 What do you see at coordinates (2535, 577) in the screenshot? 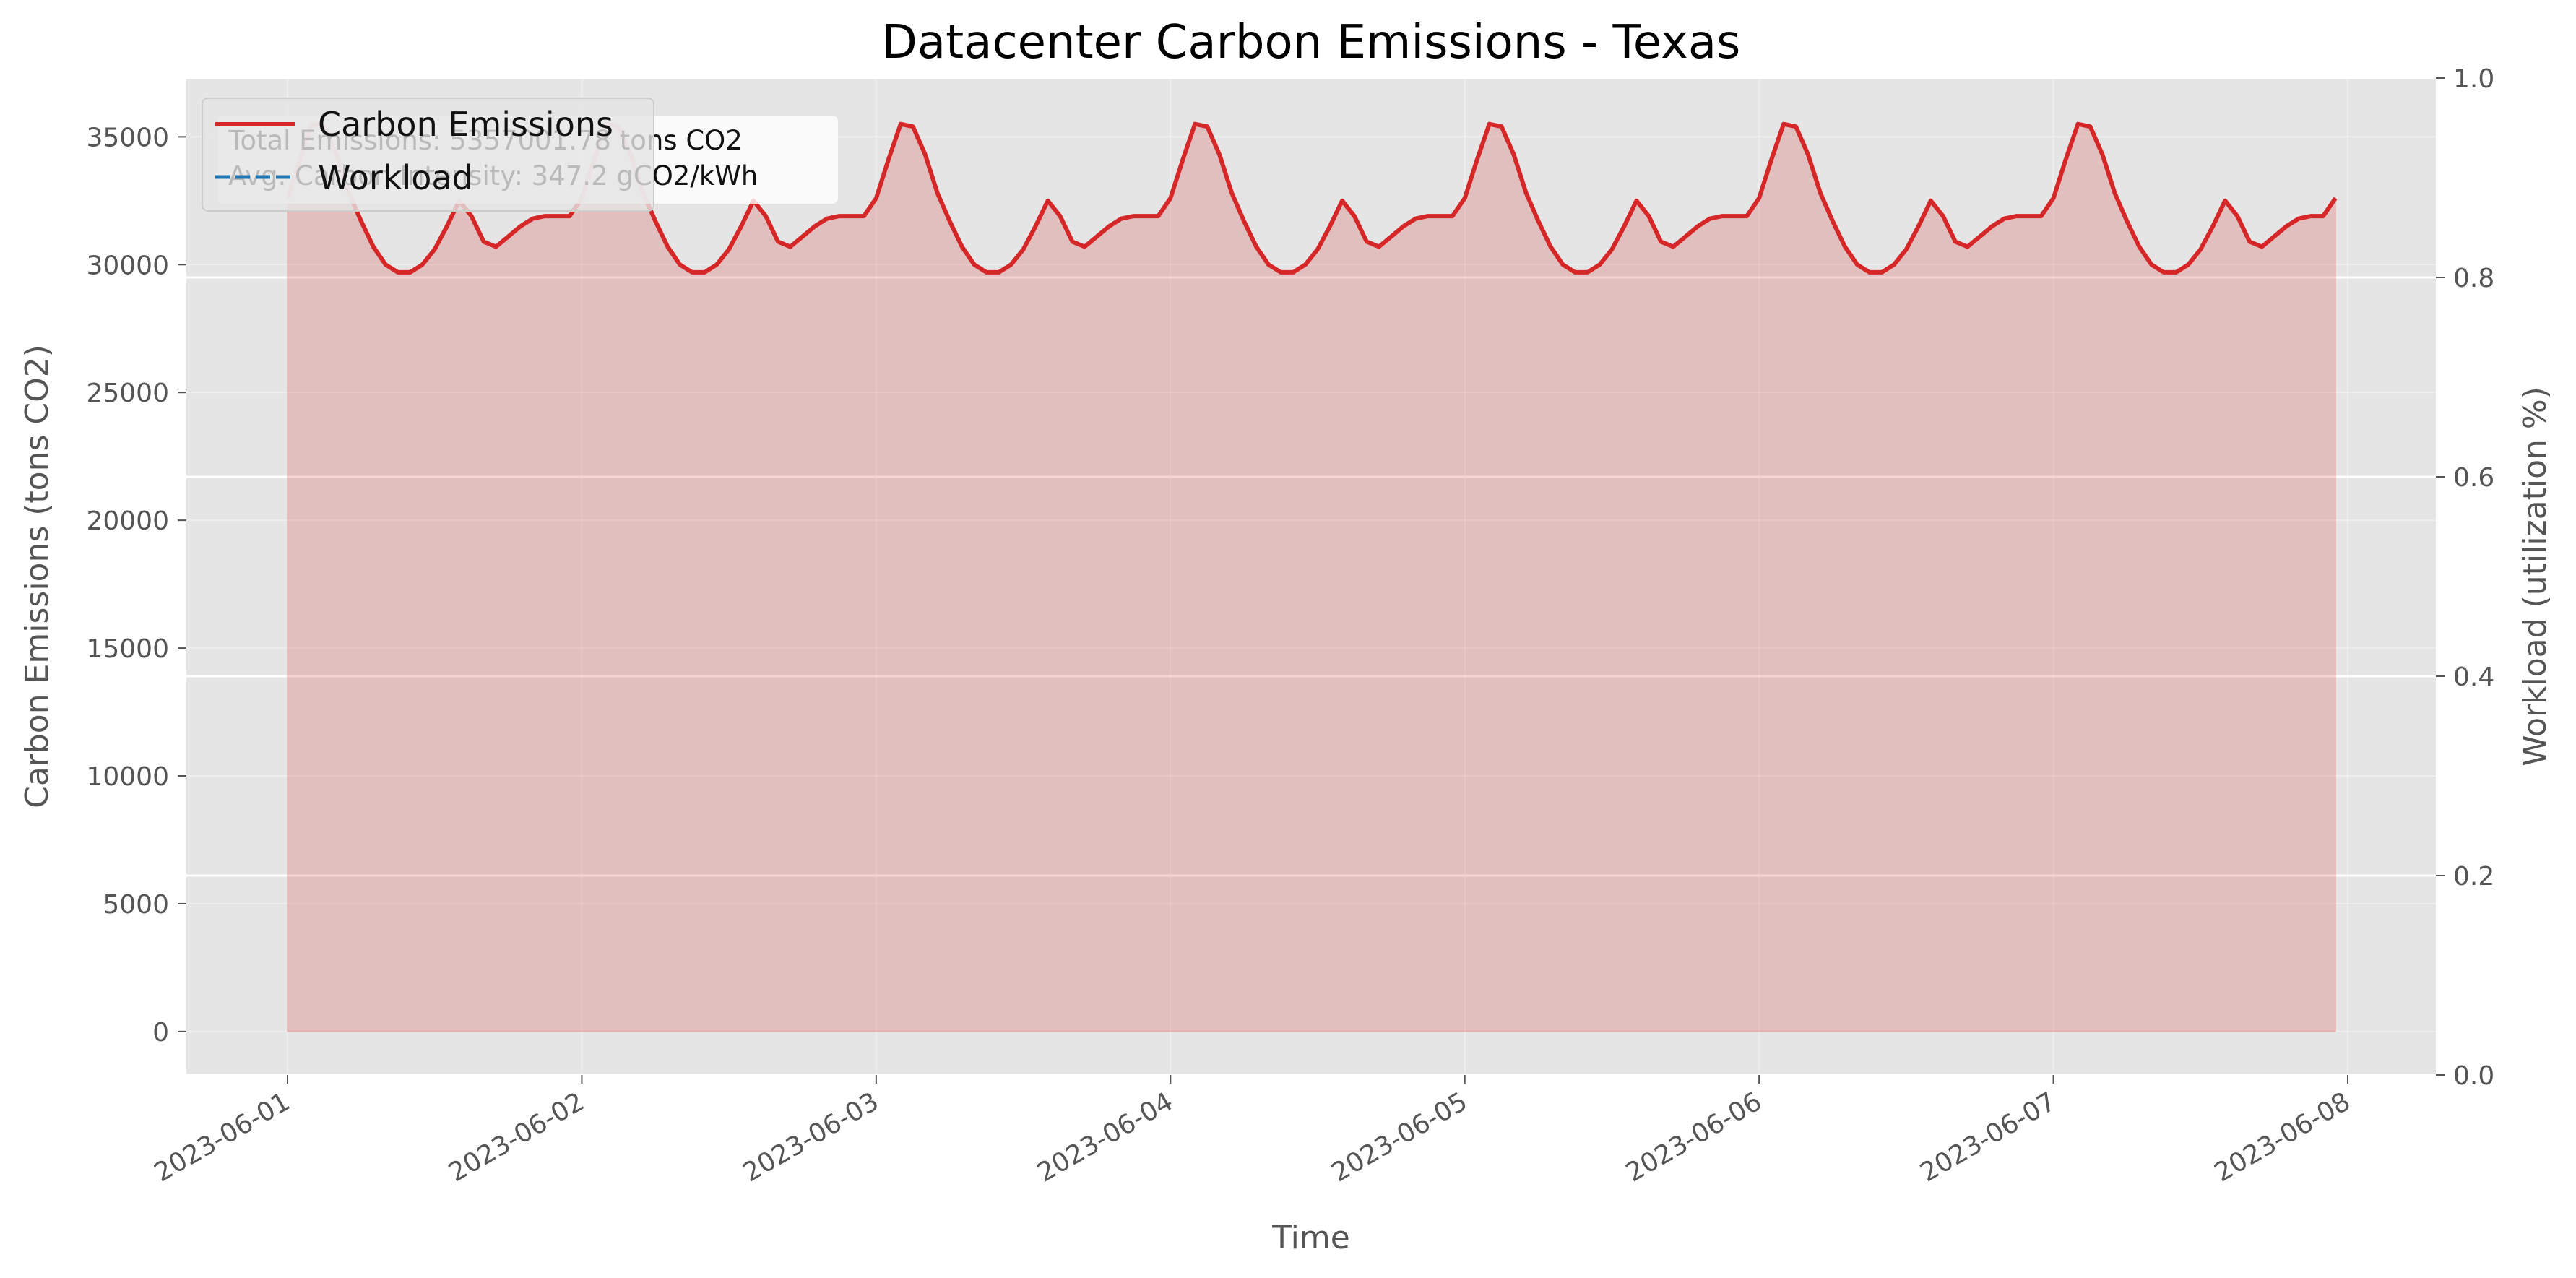
I see `y2-axis-label: Workload (utilization %)` at bounding box center [2535, 577].